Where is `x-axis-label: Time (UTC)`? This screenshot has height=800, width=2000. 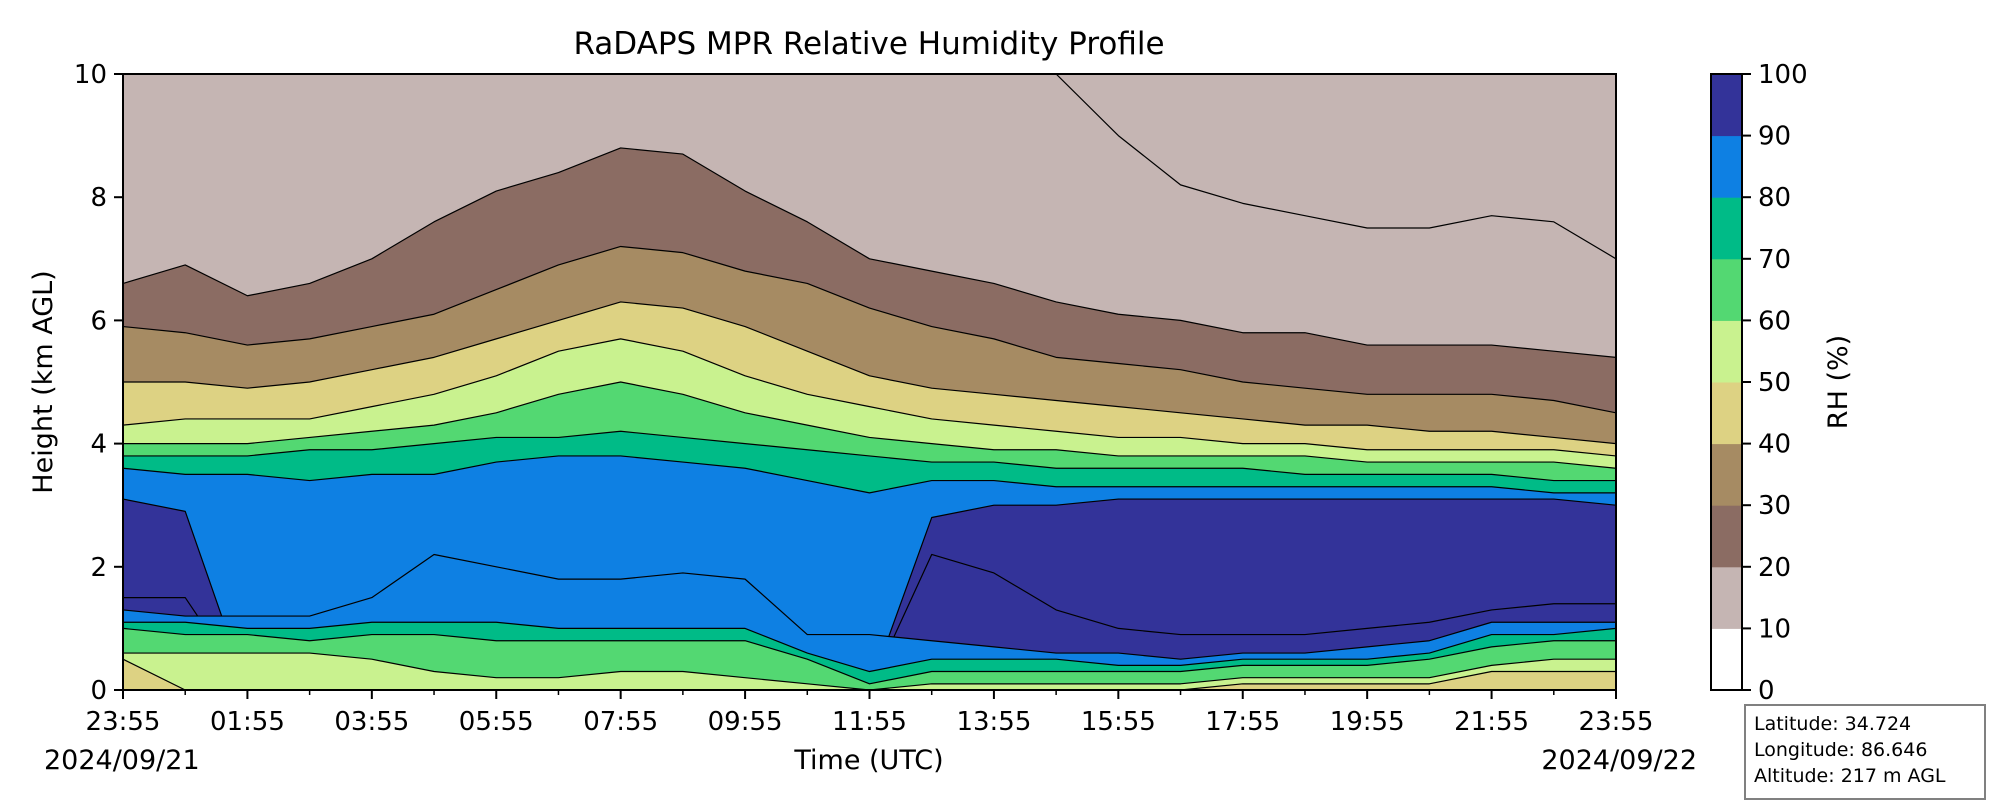
x-axis-label: Time (UTC) is located at coordinates (868, 760).